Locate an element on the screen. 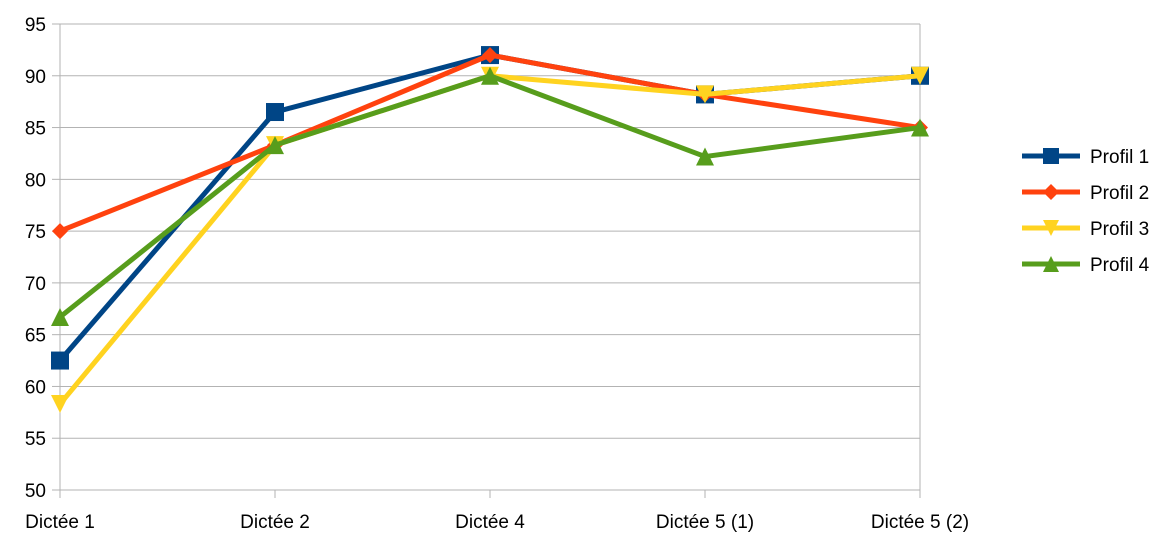 The height and width of the screenshot is (536, 1175). y-tick-label: 60 is located at coordinates (35, 387).